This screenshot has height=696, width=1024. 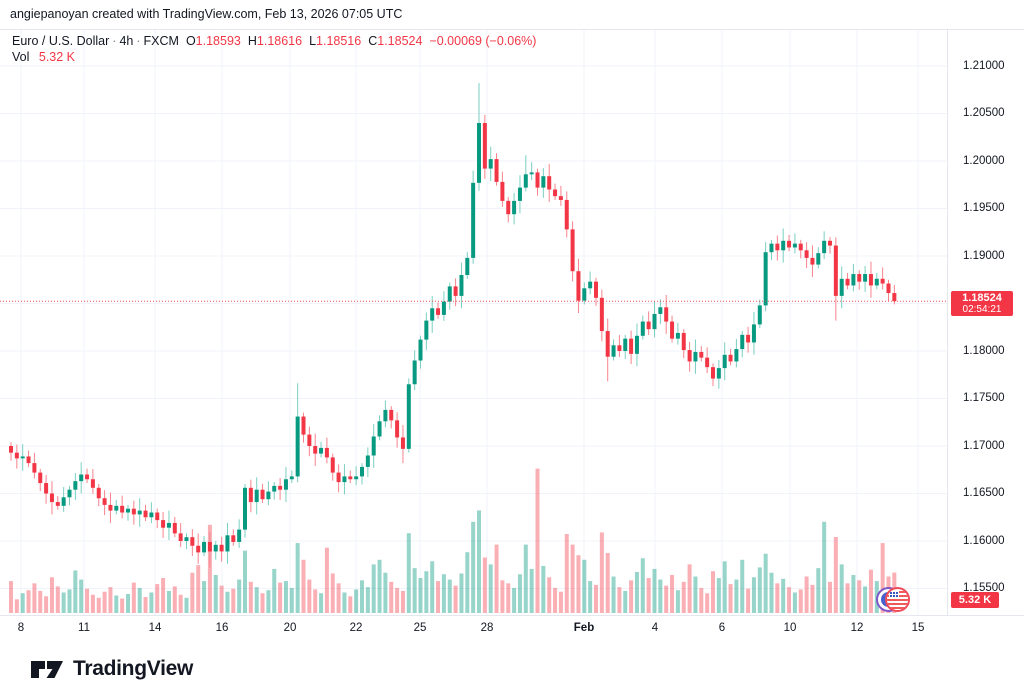 What do you see at coordinates (982, 310) in the screenshot?
I see `countdown-timer: 02:54:21` at bounding box center [982, 310].